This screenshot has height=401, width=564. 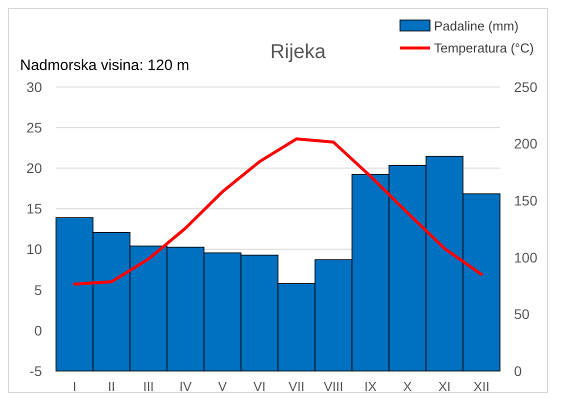 What do you see at coordinates (74, 386) in the screenshot?
I see `x-tick-label: I` at bounding box center [74, 386].